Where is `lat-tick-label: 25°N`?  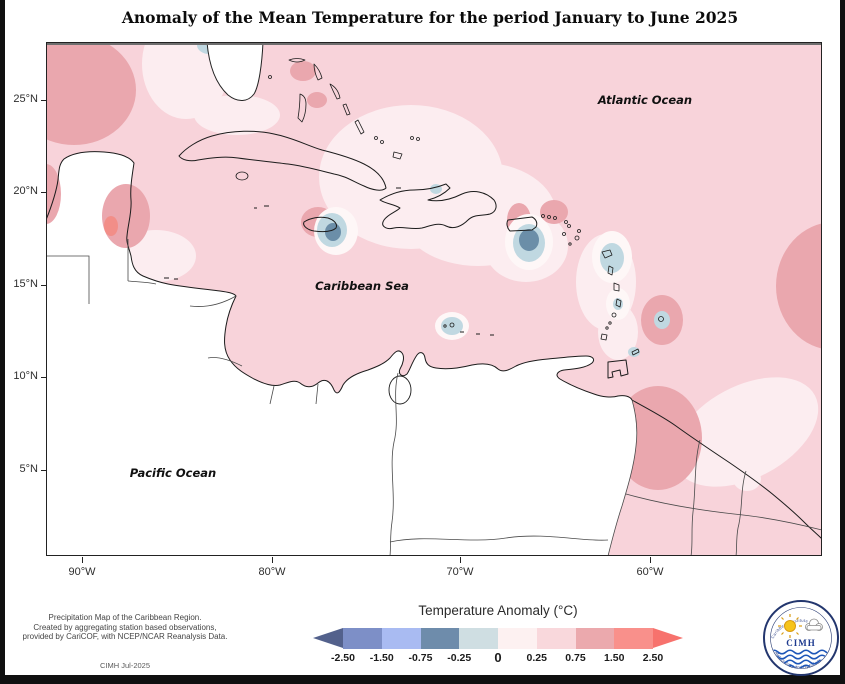 lat-tick-label: 25°N is located at coordinates (25, 99).